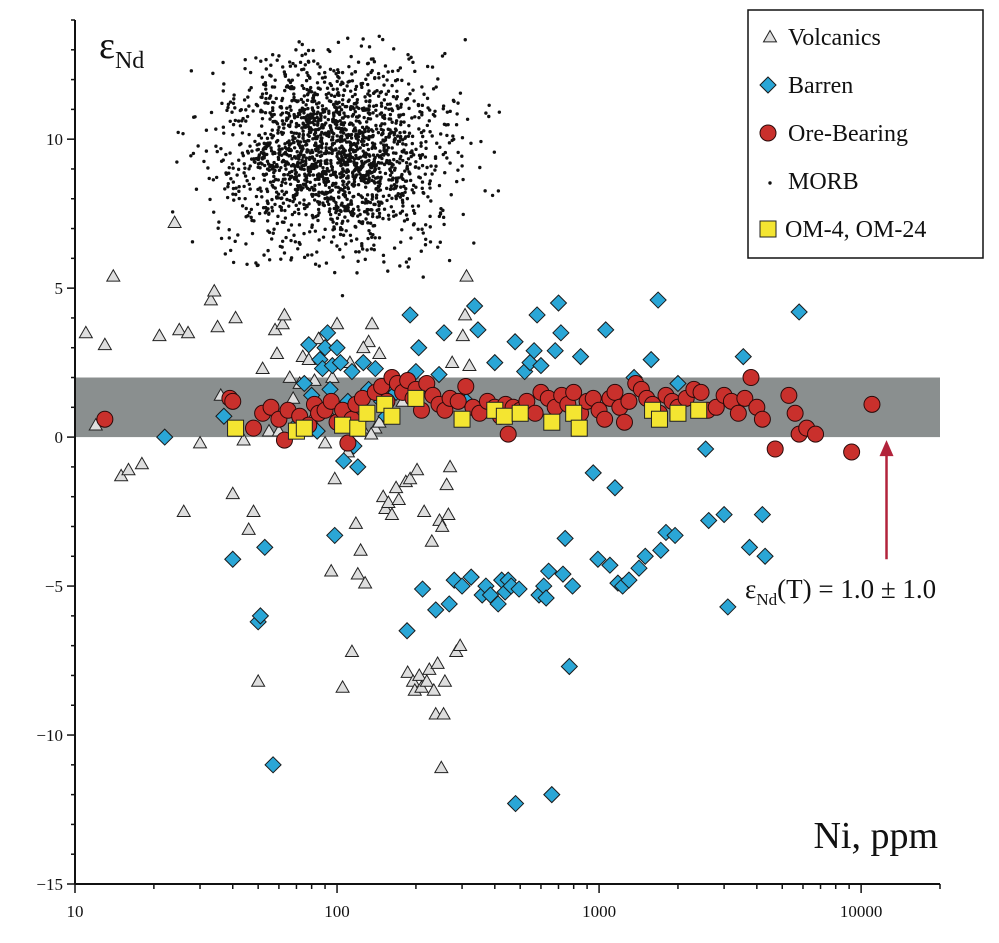 Image resolution: width=999 pixels, height=943 pixels. Describe the element at coordinates (348, 443) in the screenshot. I see `ore-bearing-point` at that location.